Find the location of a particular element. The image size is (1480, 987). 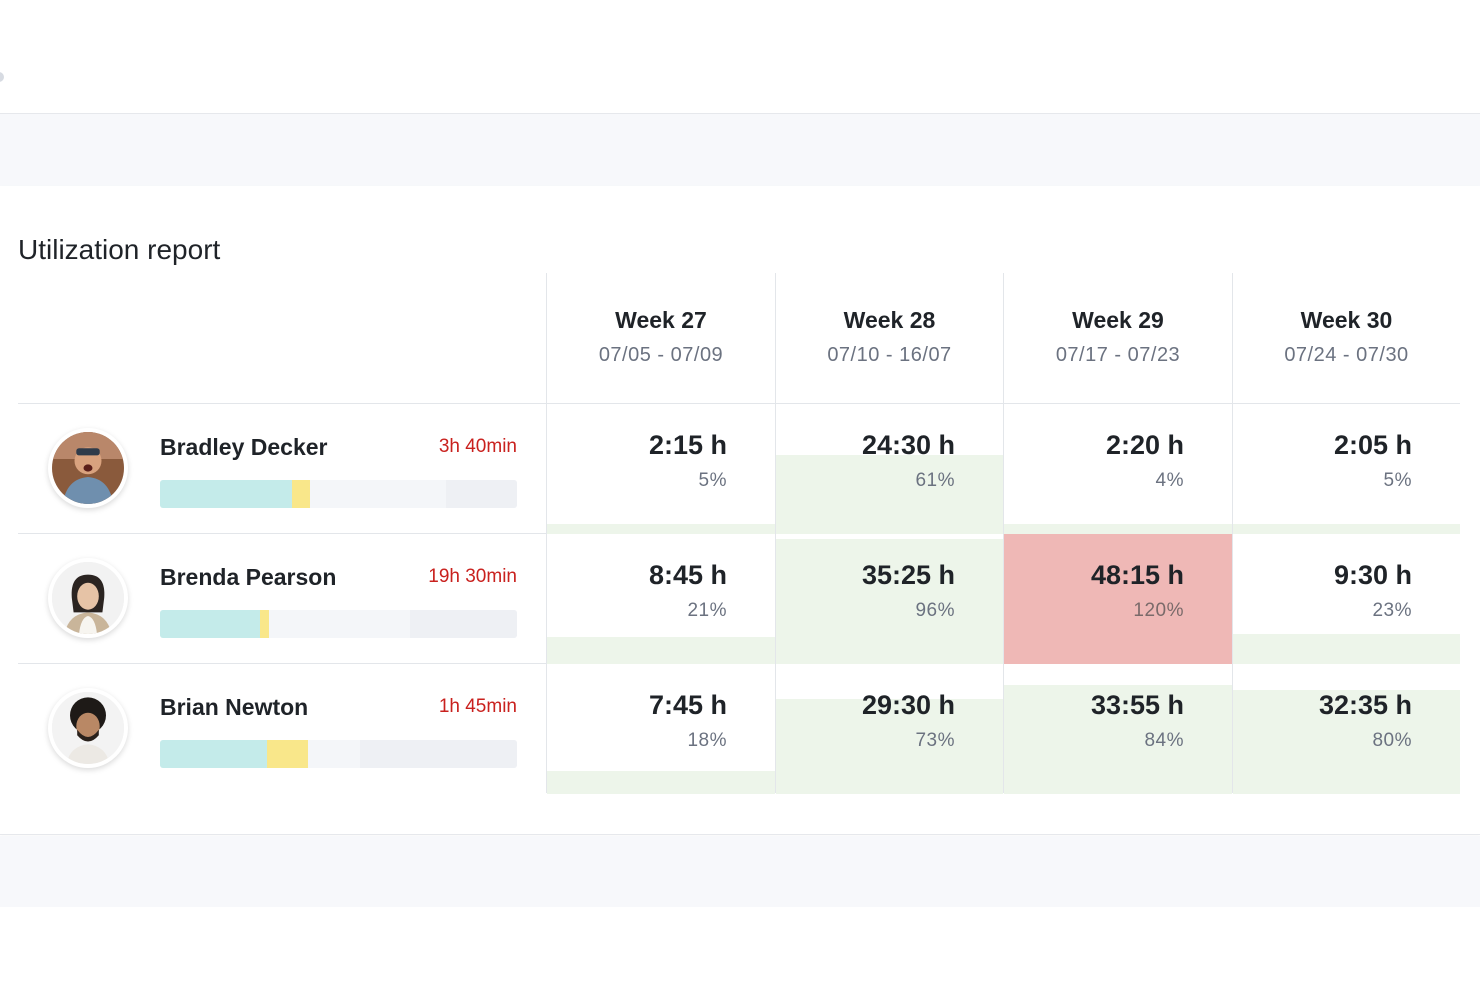

footer-band is located at coordinates (740, 871).